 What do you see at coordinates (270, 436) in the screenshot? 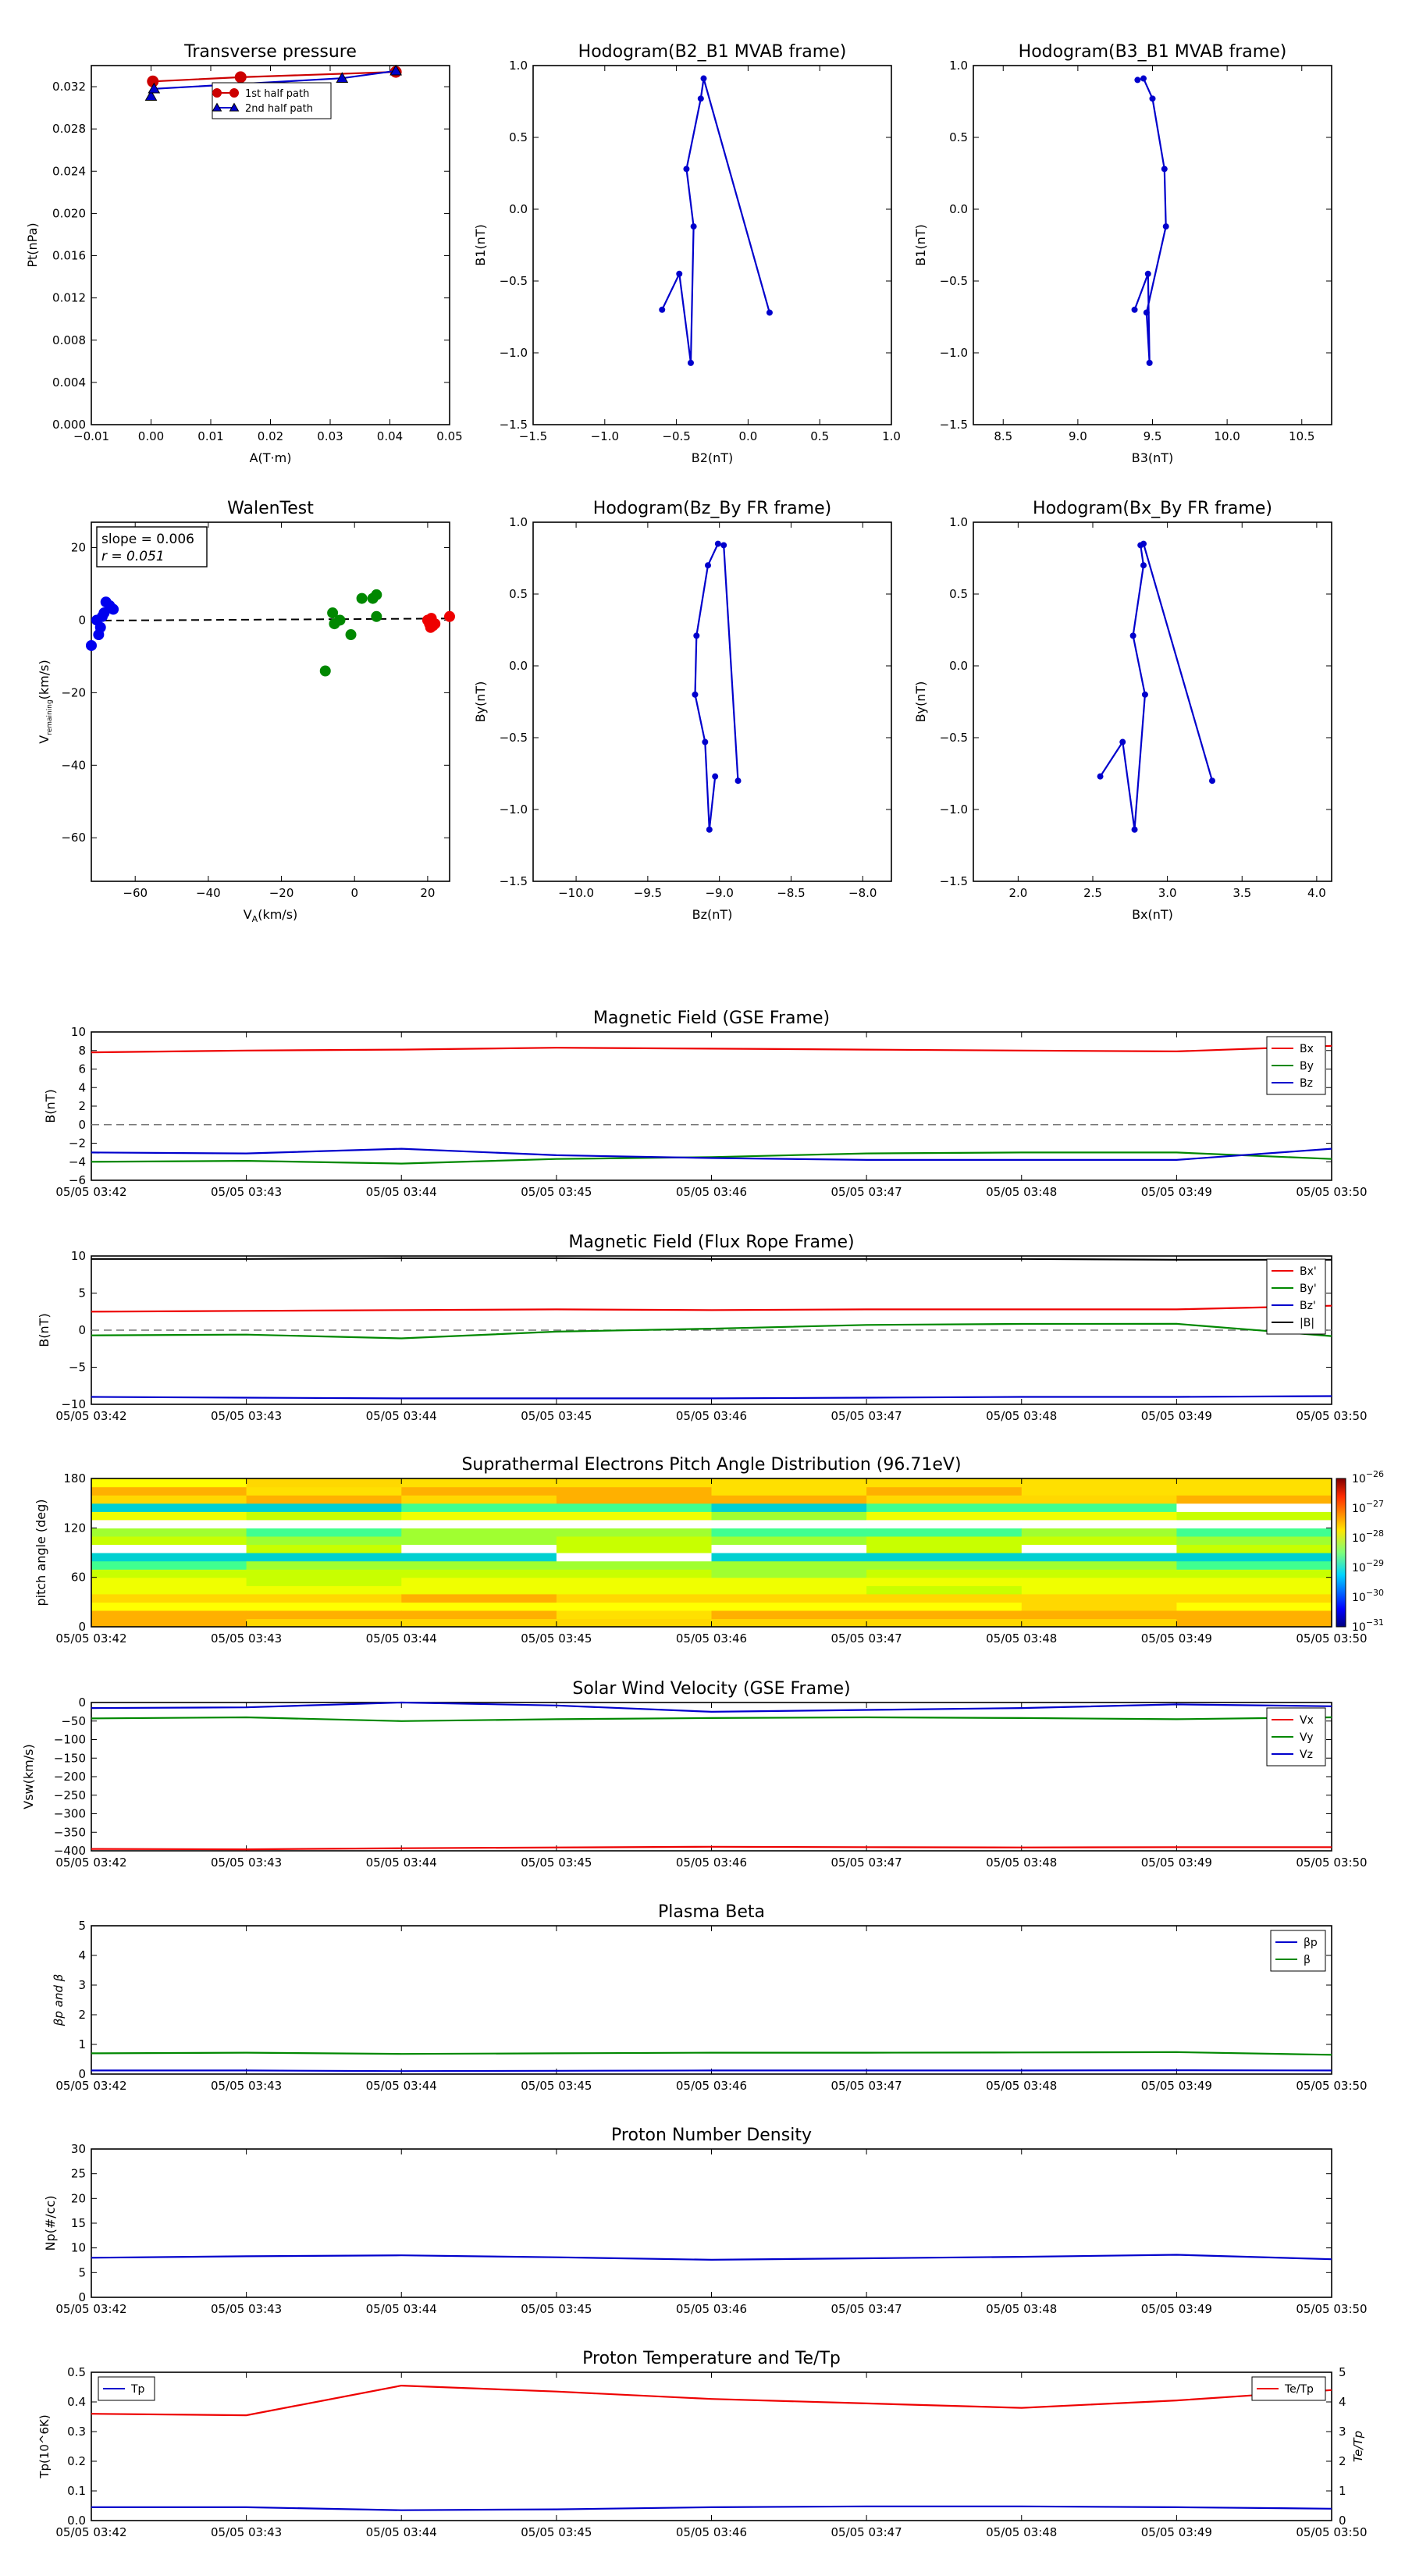
I see `x-tick-label: 0.02` at bounding box center [270, 436].